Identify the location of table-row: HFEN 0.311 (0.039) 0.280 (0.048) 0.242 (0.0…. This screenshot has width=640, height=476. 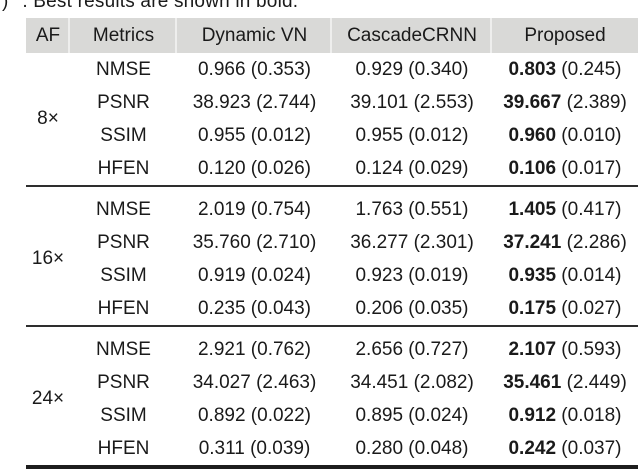
(354, 448).